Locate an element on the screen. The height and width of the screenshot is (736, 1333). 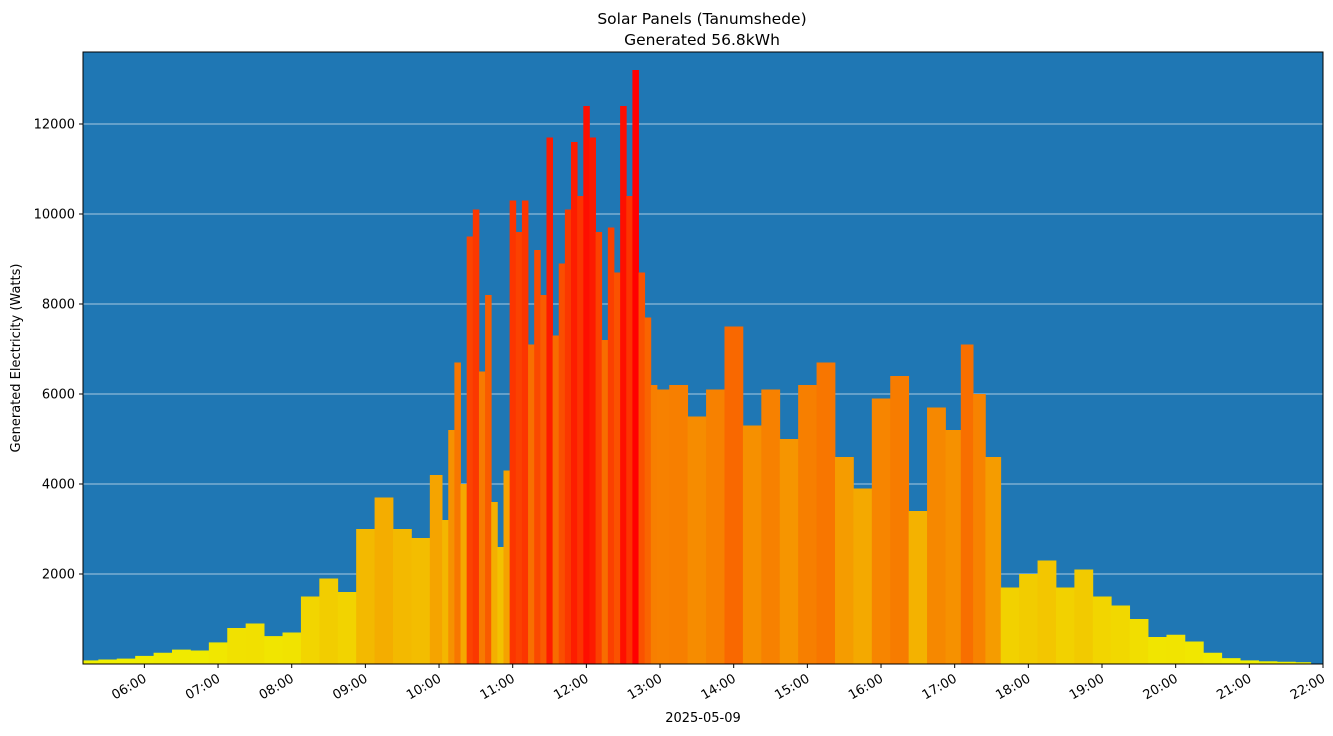
x-tick-label: 12:00 is located at coordinates (571, 687).